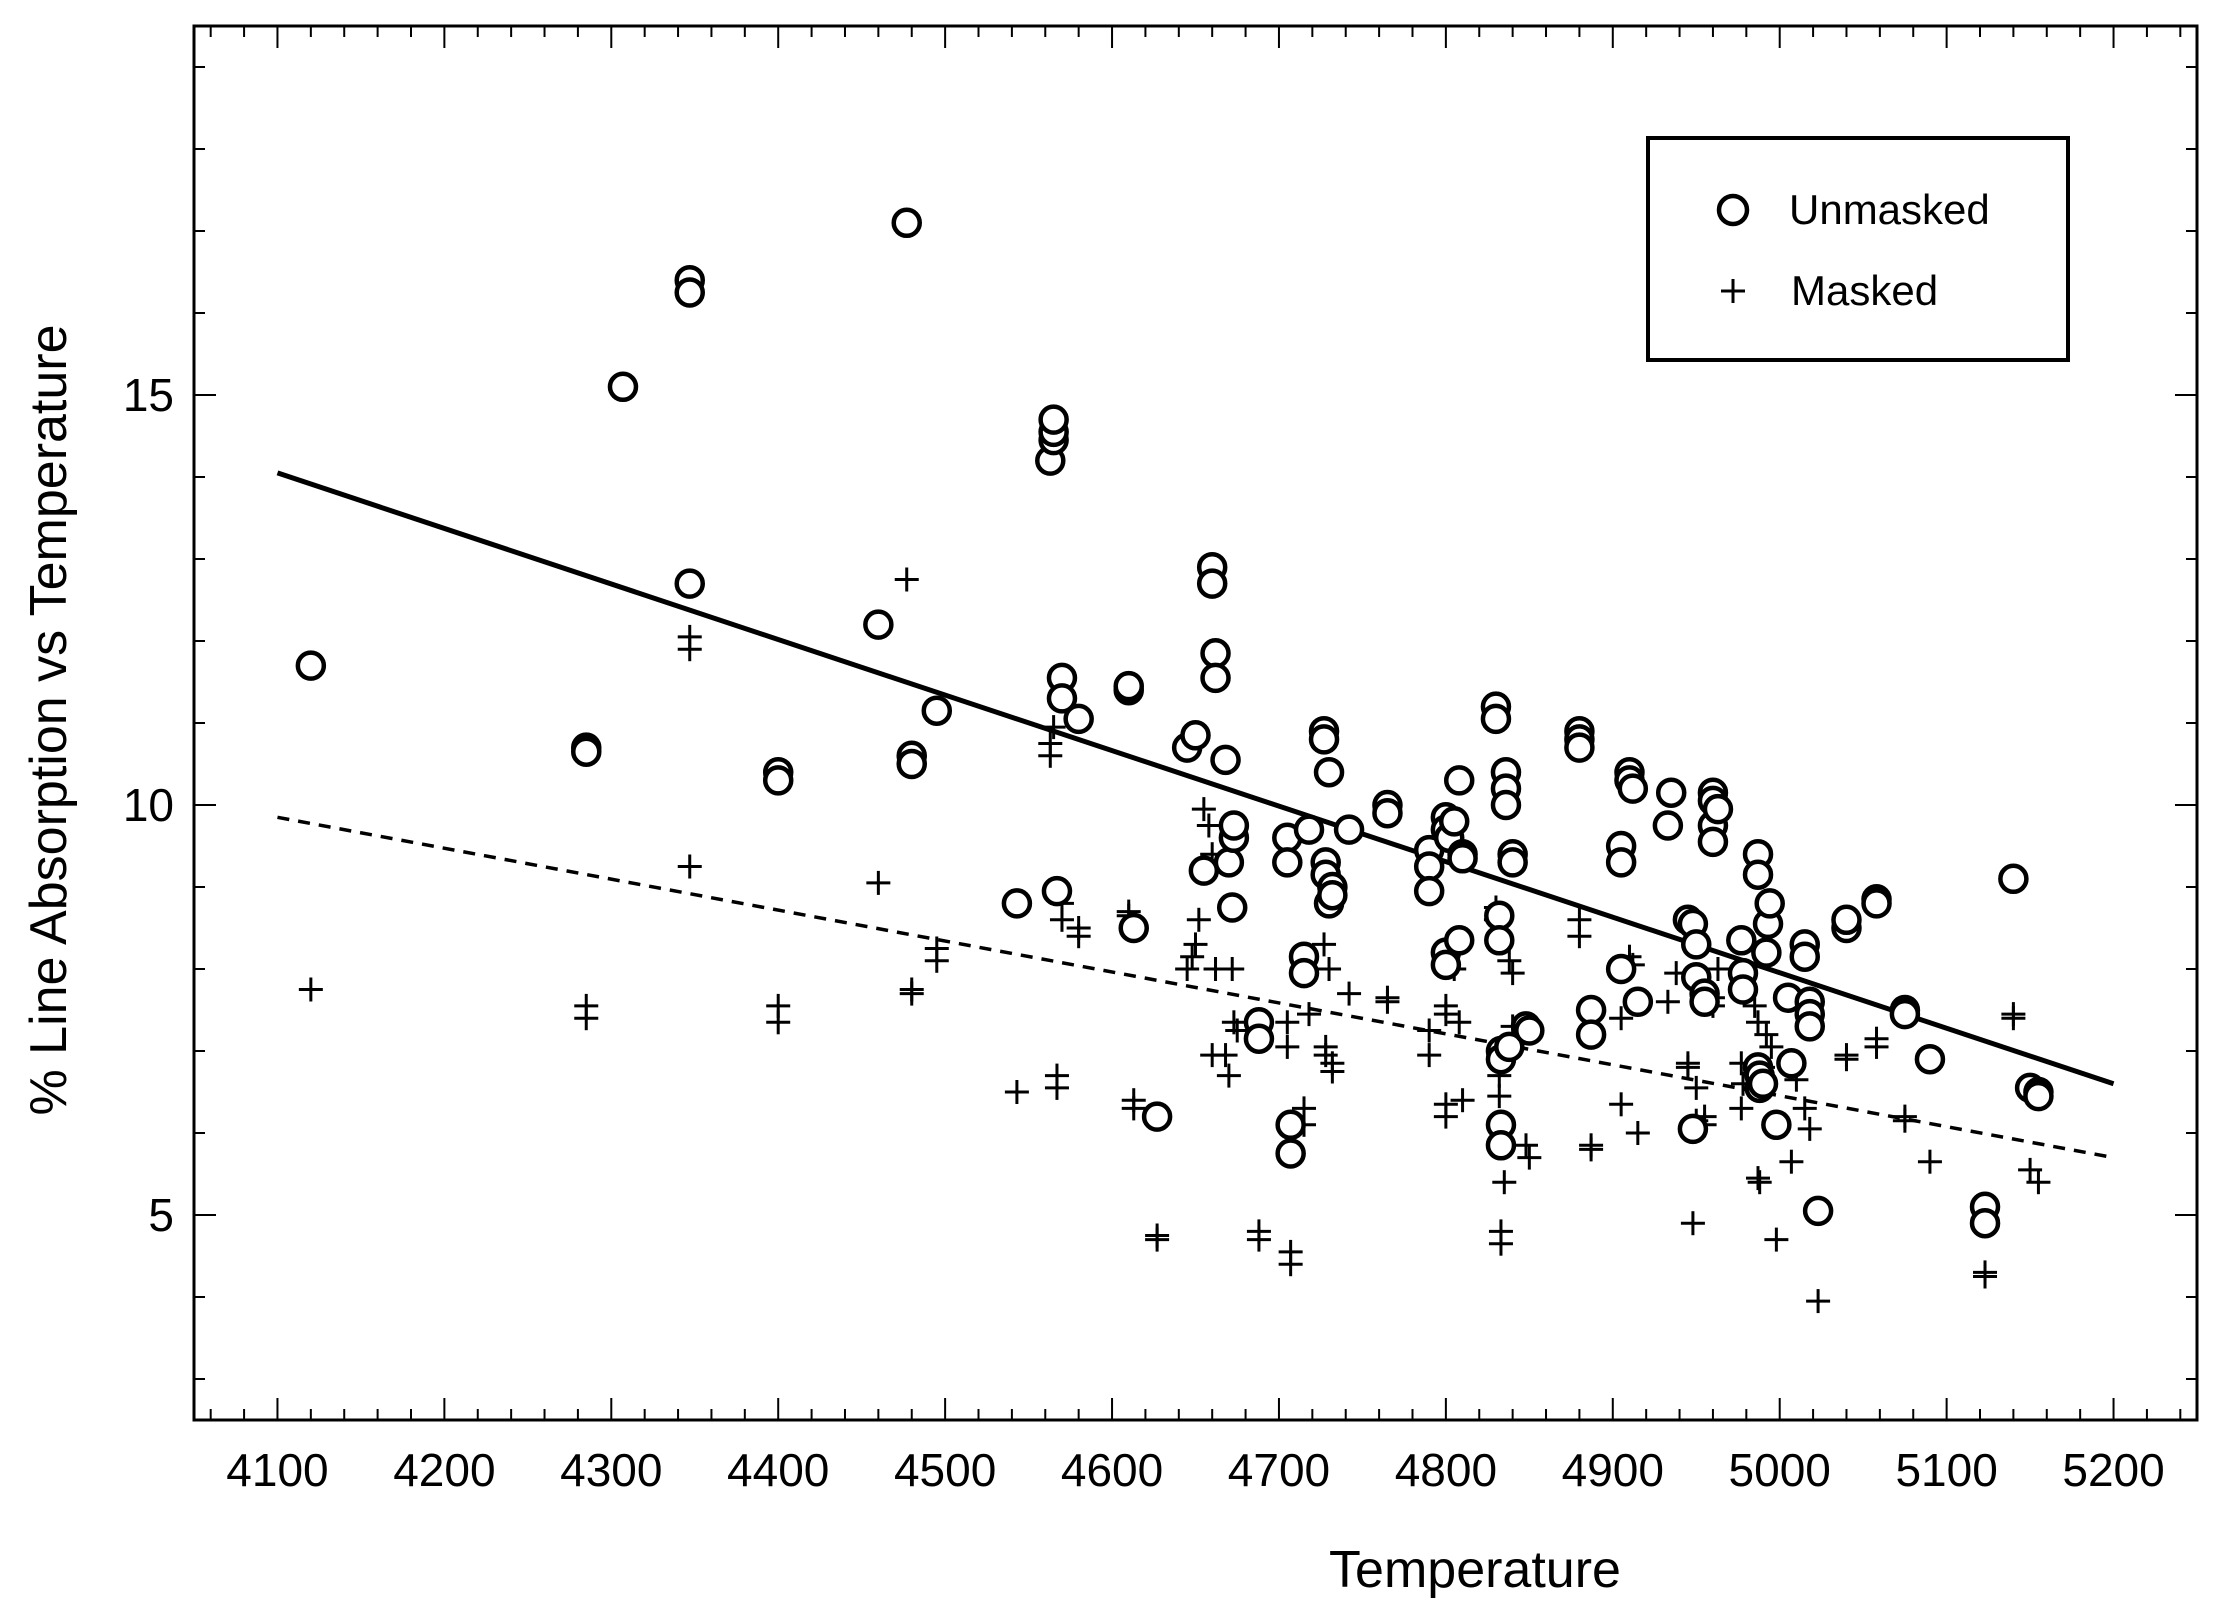  What do you see at coordinates (1279, 1470) in the screenshot?
I see `x-tick-label: 4700` at bounding box center [1279, 1470].